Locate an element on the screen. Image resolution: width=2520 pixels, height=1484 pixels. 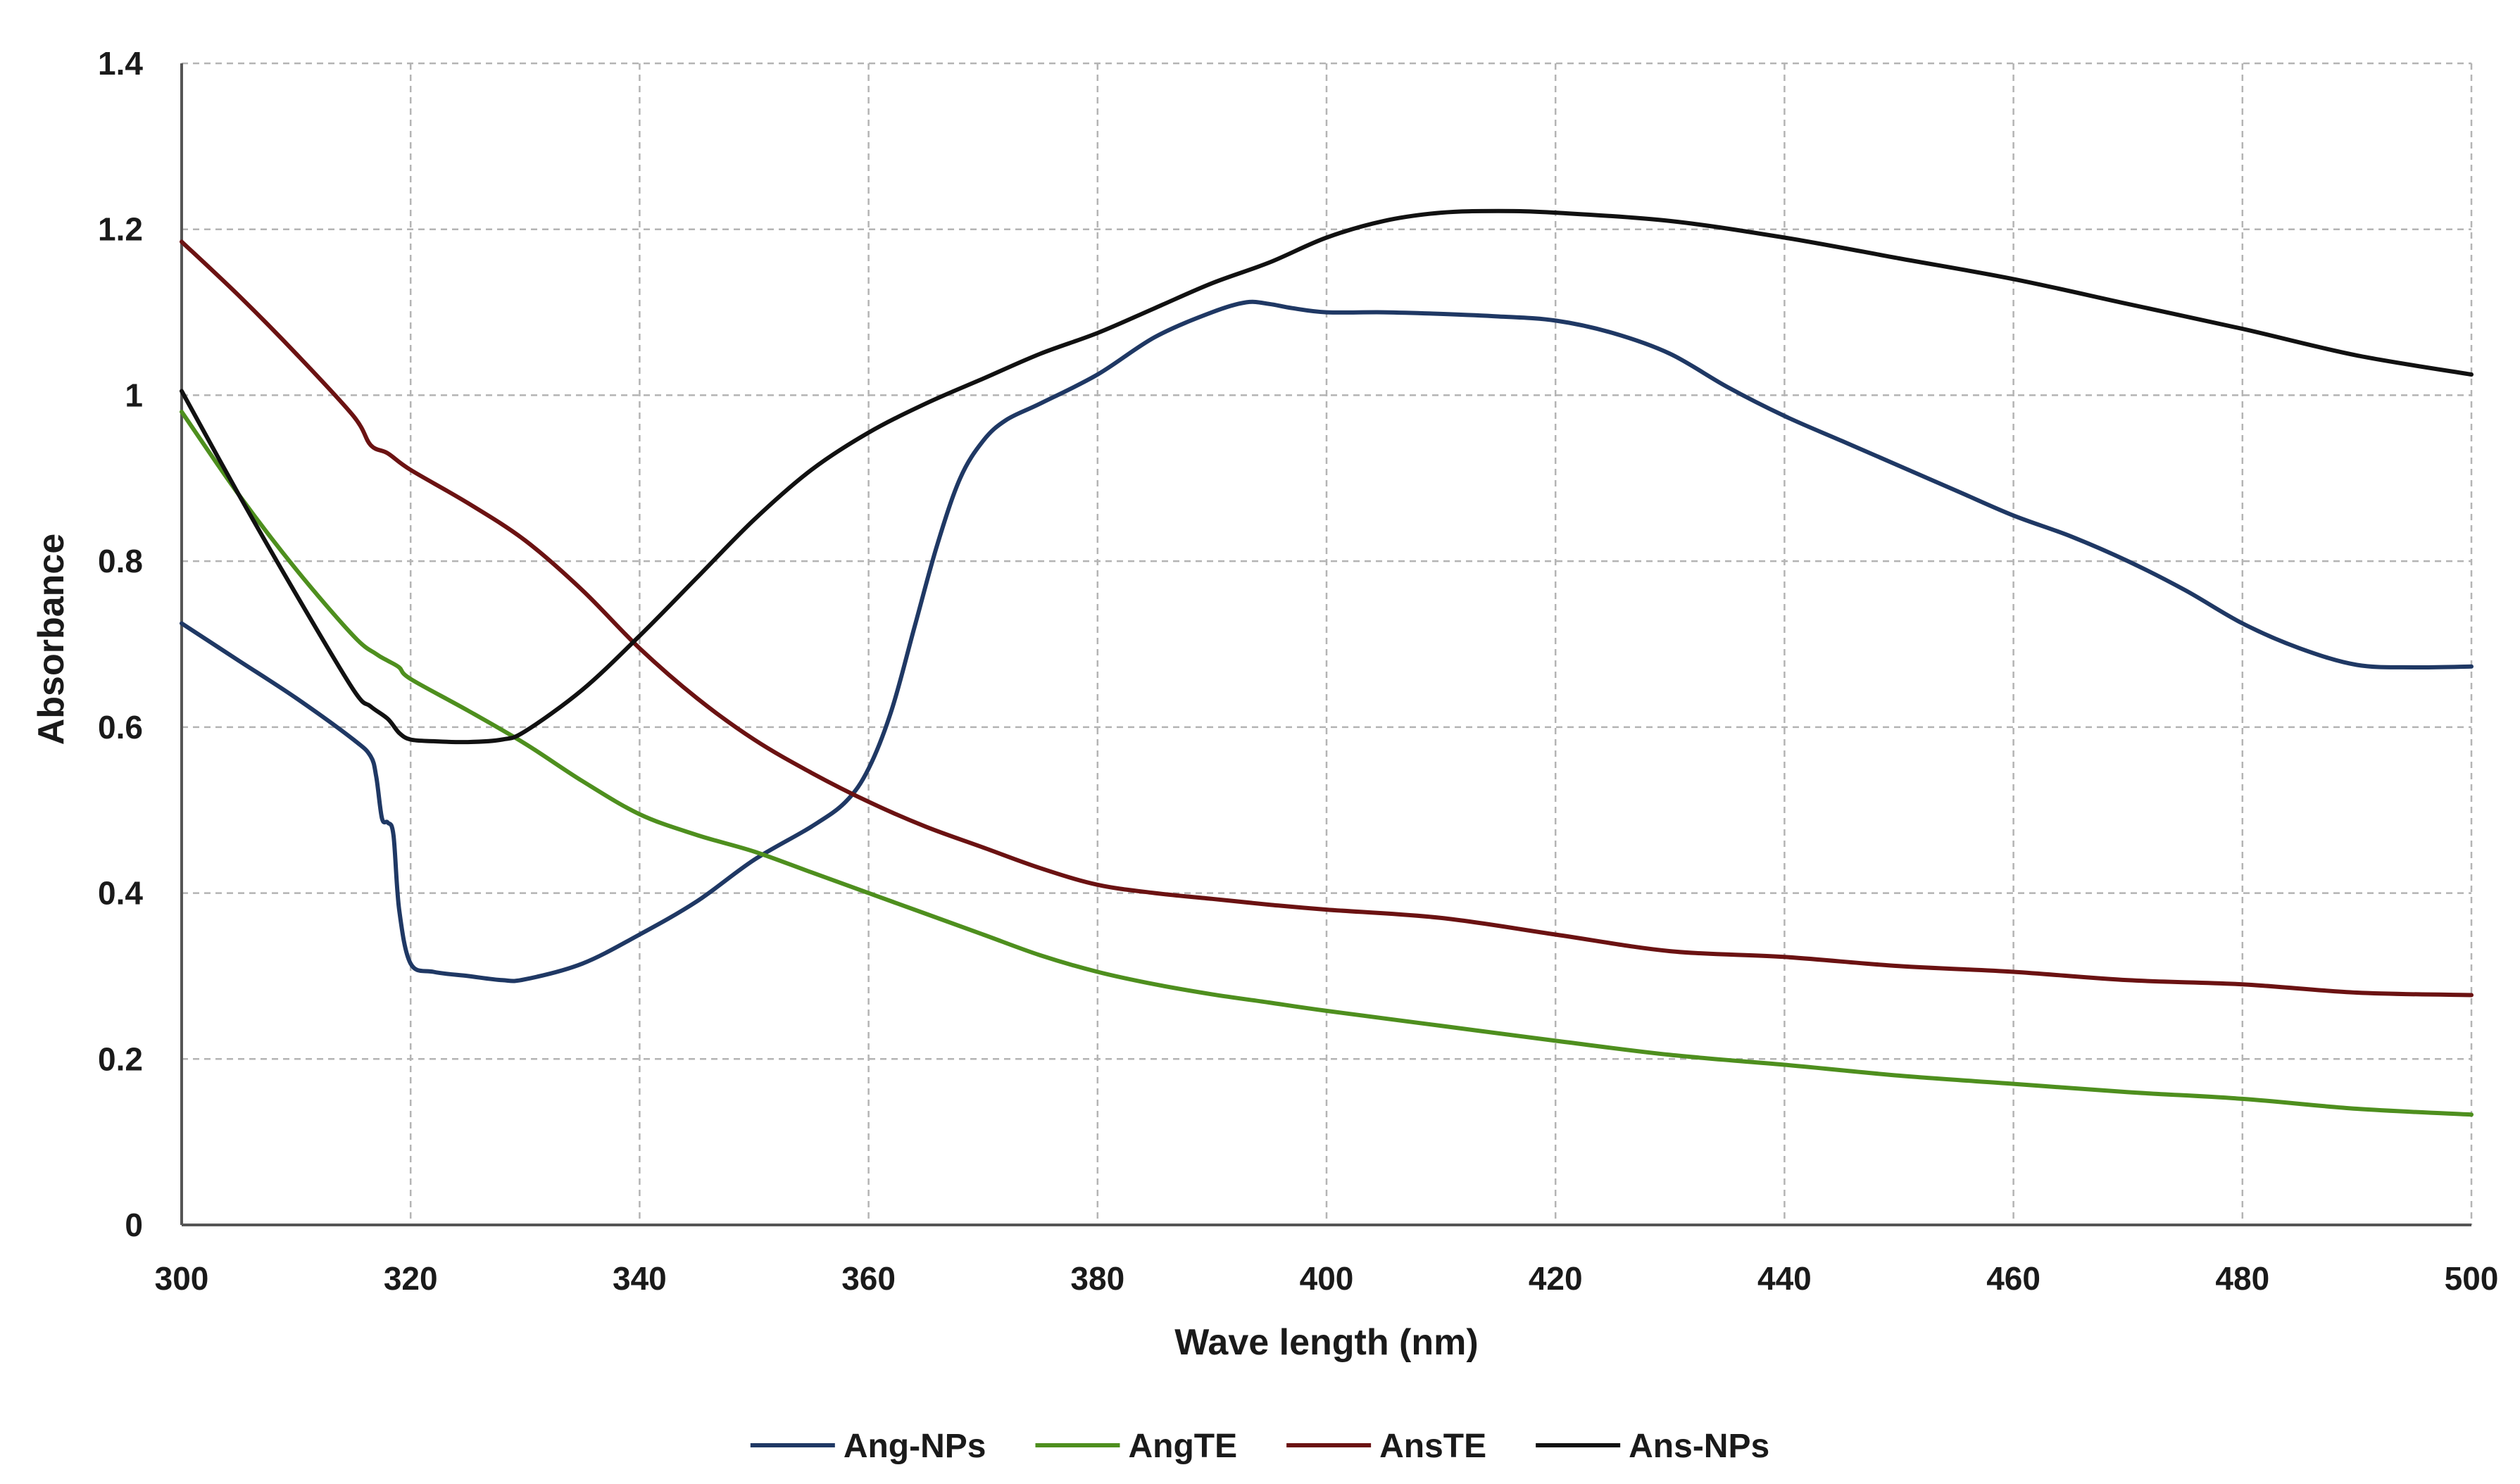
x-tick-label-480: 480 is located at coordinates (2242, 1278).